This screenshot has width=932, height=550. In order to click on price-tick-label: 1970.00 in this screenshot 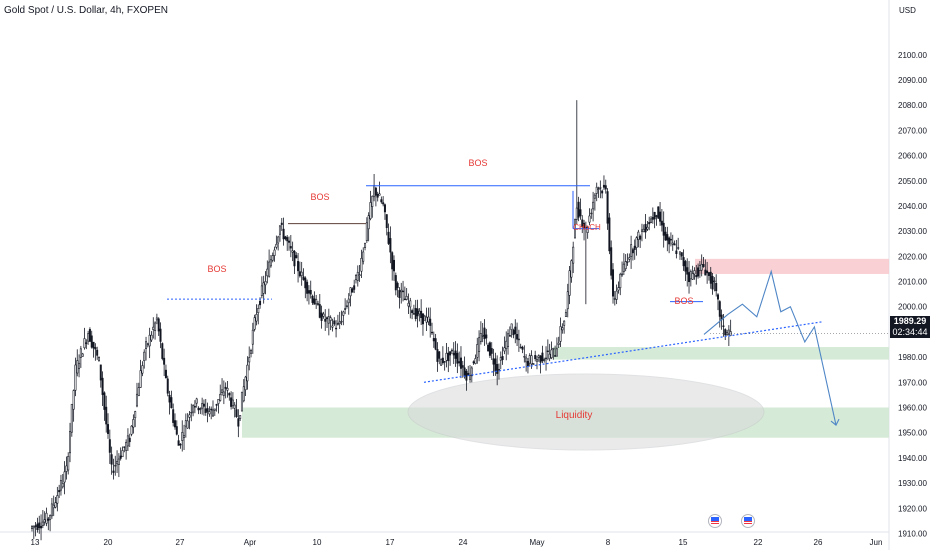, I will do `click(912, 382)`.